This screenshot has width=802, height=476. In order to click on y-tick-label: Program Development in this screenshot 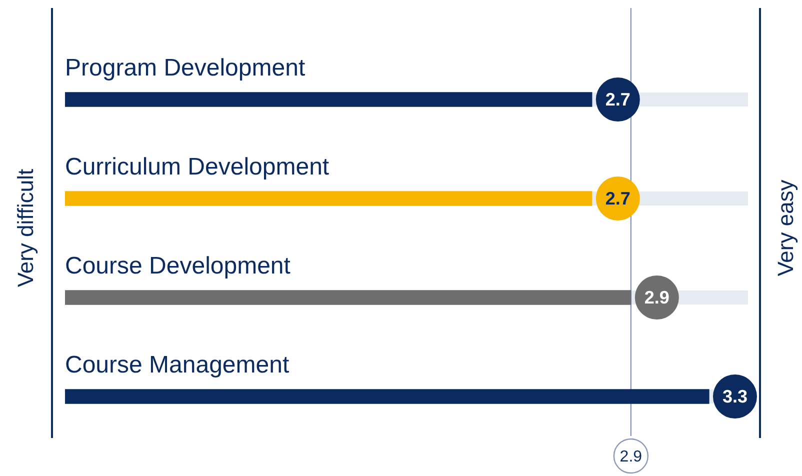, I will do `click(185, 68)`.